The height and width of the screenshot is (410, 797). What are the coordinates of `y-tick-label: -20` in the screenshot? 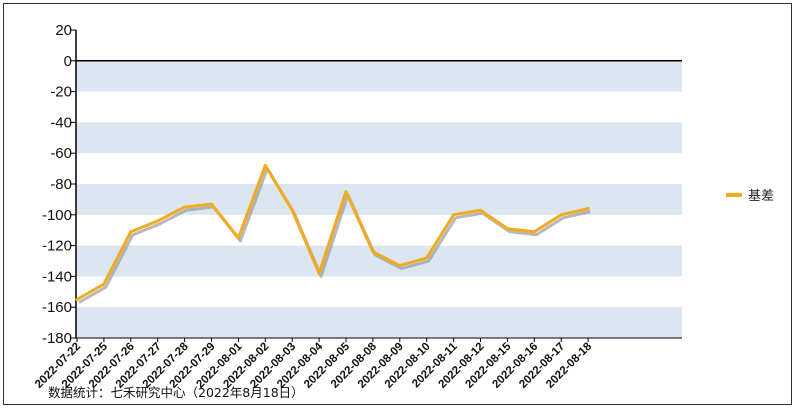 It's located at (61, 92).